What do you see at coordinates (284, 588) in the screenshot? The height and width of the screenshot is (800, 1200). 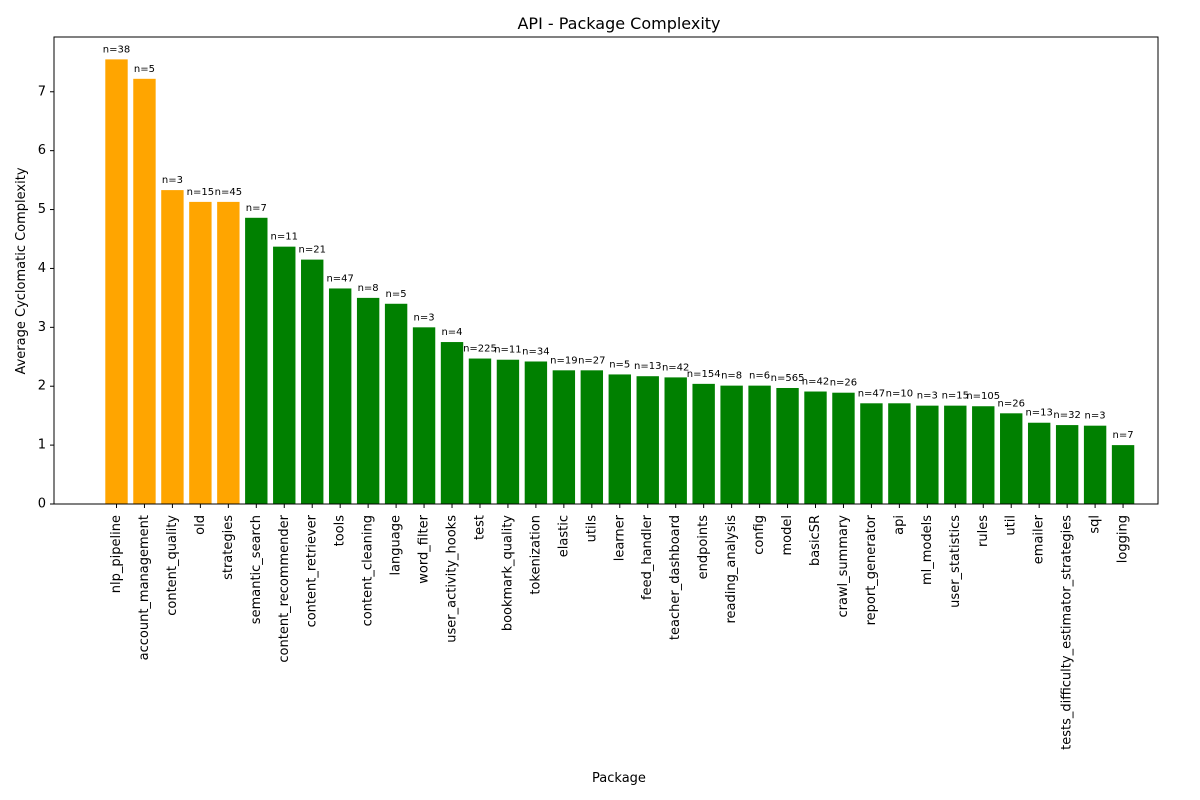 I see `x-tick-label: content_recommender` at bounding box center [284, 588].